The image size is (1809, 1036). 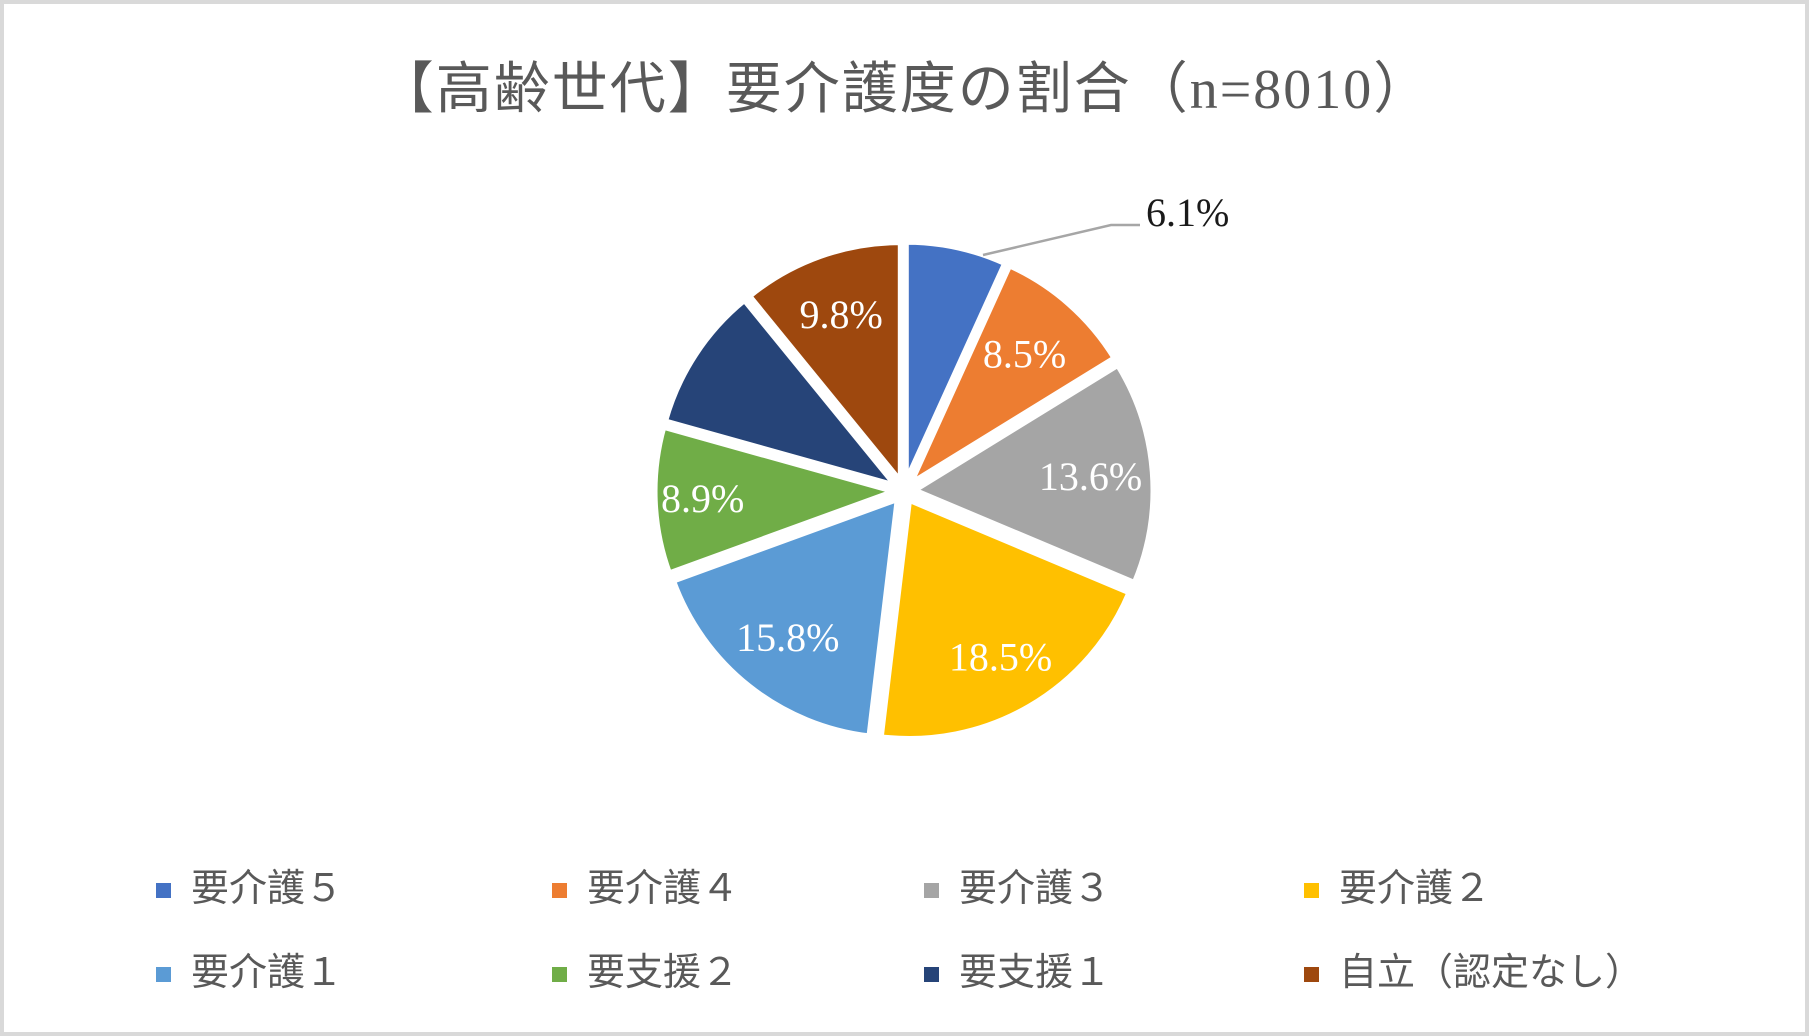 I want to click on data-label-7: 9.8%, so click(x=841, y=314).